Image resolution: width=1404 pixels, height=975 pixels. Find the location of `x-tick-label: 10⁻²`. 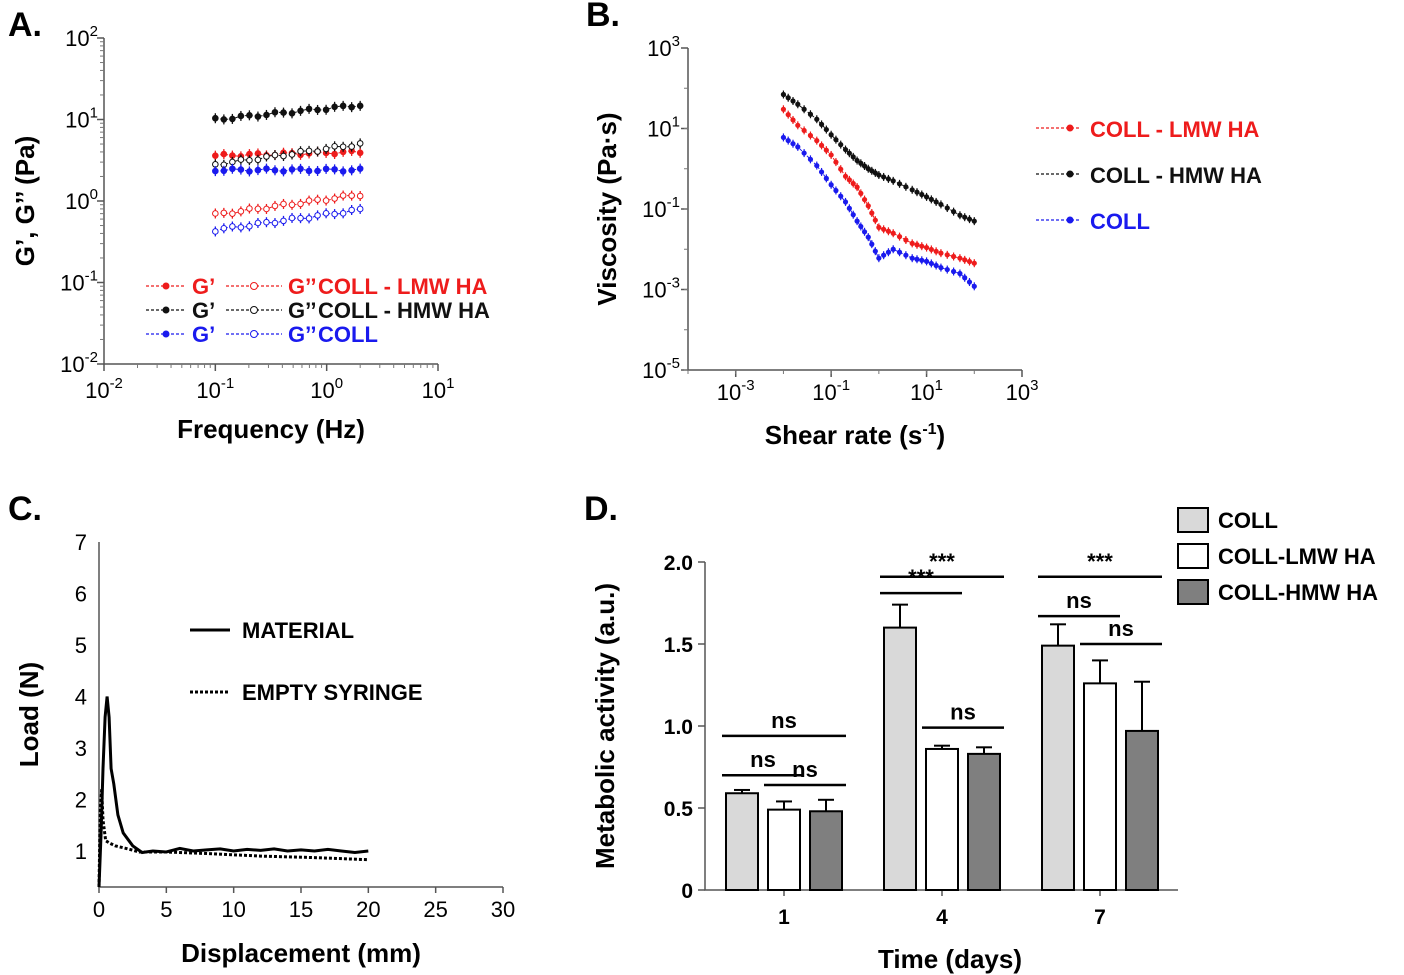

x-tick-label: 10⁻² is located at coordinates (104, 389).